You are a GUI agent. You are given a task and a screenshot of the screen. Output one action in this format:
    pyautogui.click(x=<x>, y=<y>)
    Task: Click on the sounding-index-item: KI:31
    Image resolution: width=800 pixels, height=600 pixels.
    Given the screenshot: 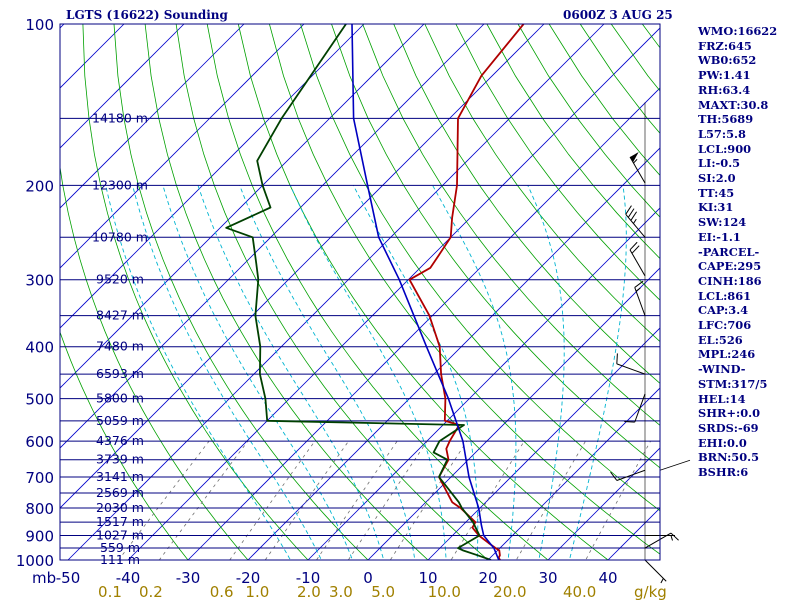 What is the action you would take?
    pyautogui.click(x=716, y=207)
    